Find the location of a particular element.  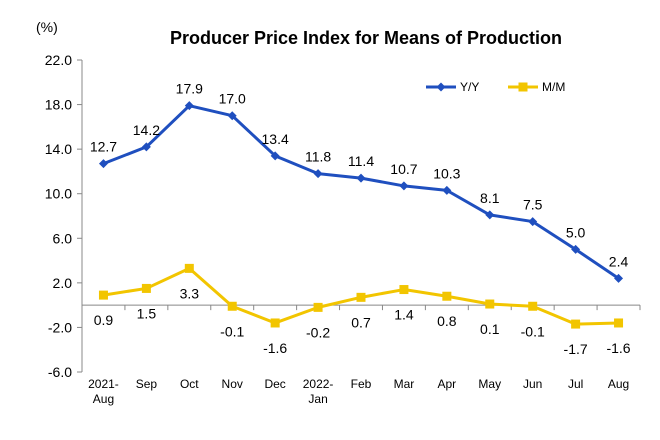

mm-data-label: 0.1 is located at coordinates (490, 329).